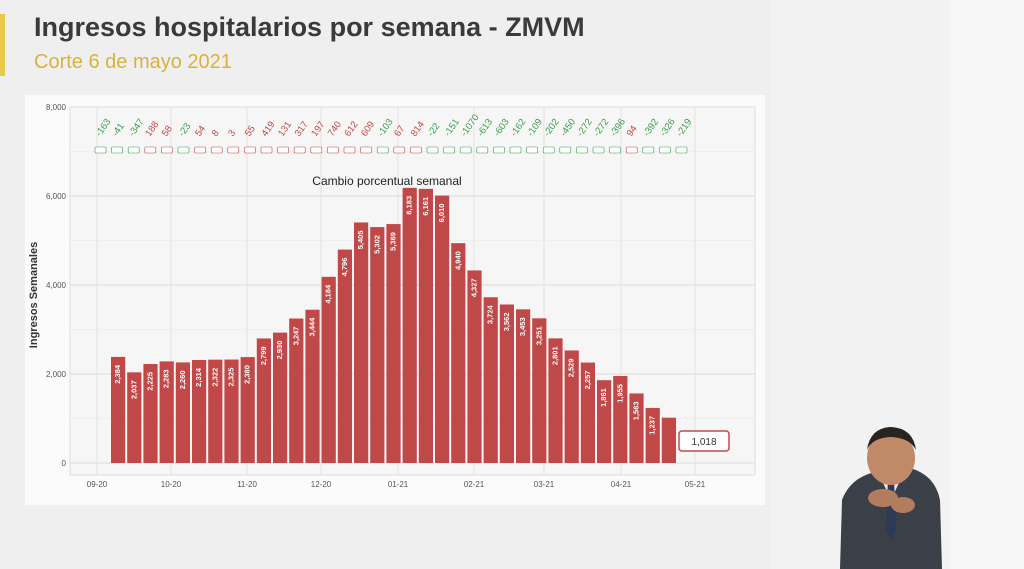 Image resolution: width=1024 pixels, height=569 pixels. I want to click on x-tick-label: 09-20, so click(97, 484).